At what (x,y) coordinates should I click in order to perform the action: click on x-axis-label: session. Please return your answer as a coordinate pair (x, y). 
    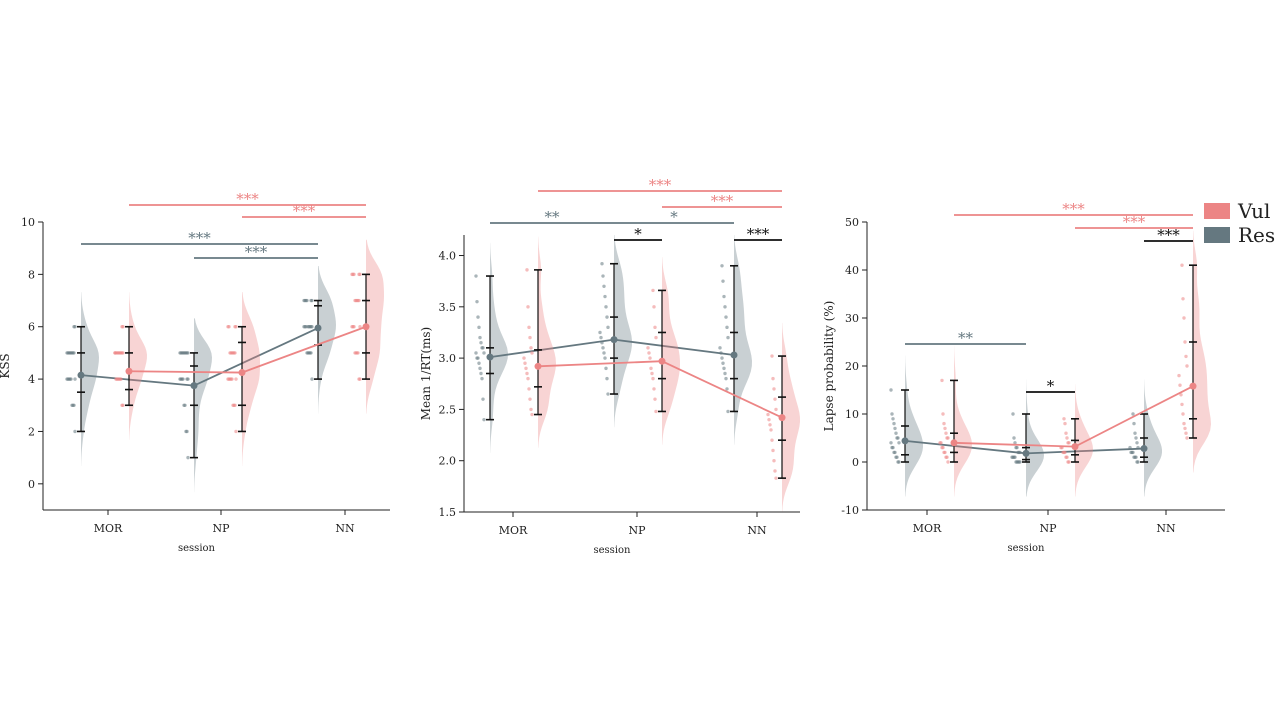
    Looking at the image, I should click on (613, 550).